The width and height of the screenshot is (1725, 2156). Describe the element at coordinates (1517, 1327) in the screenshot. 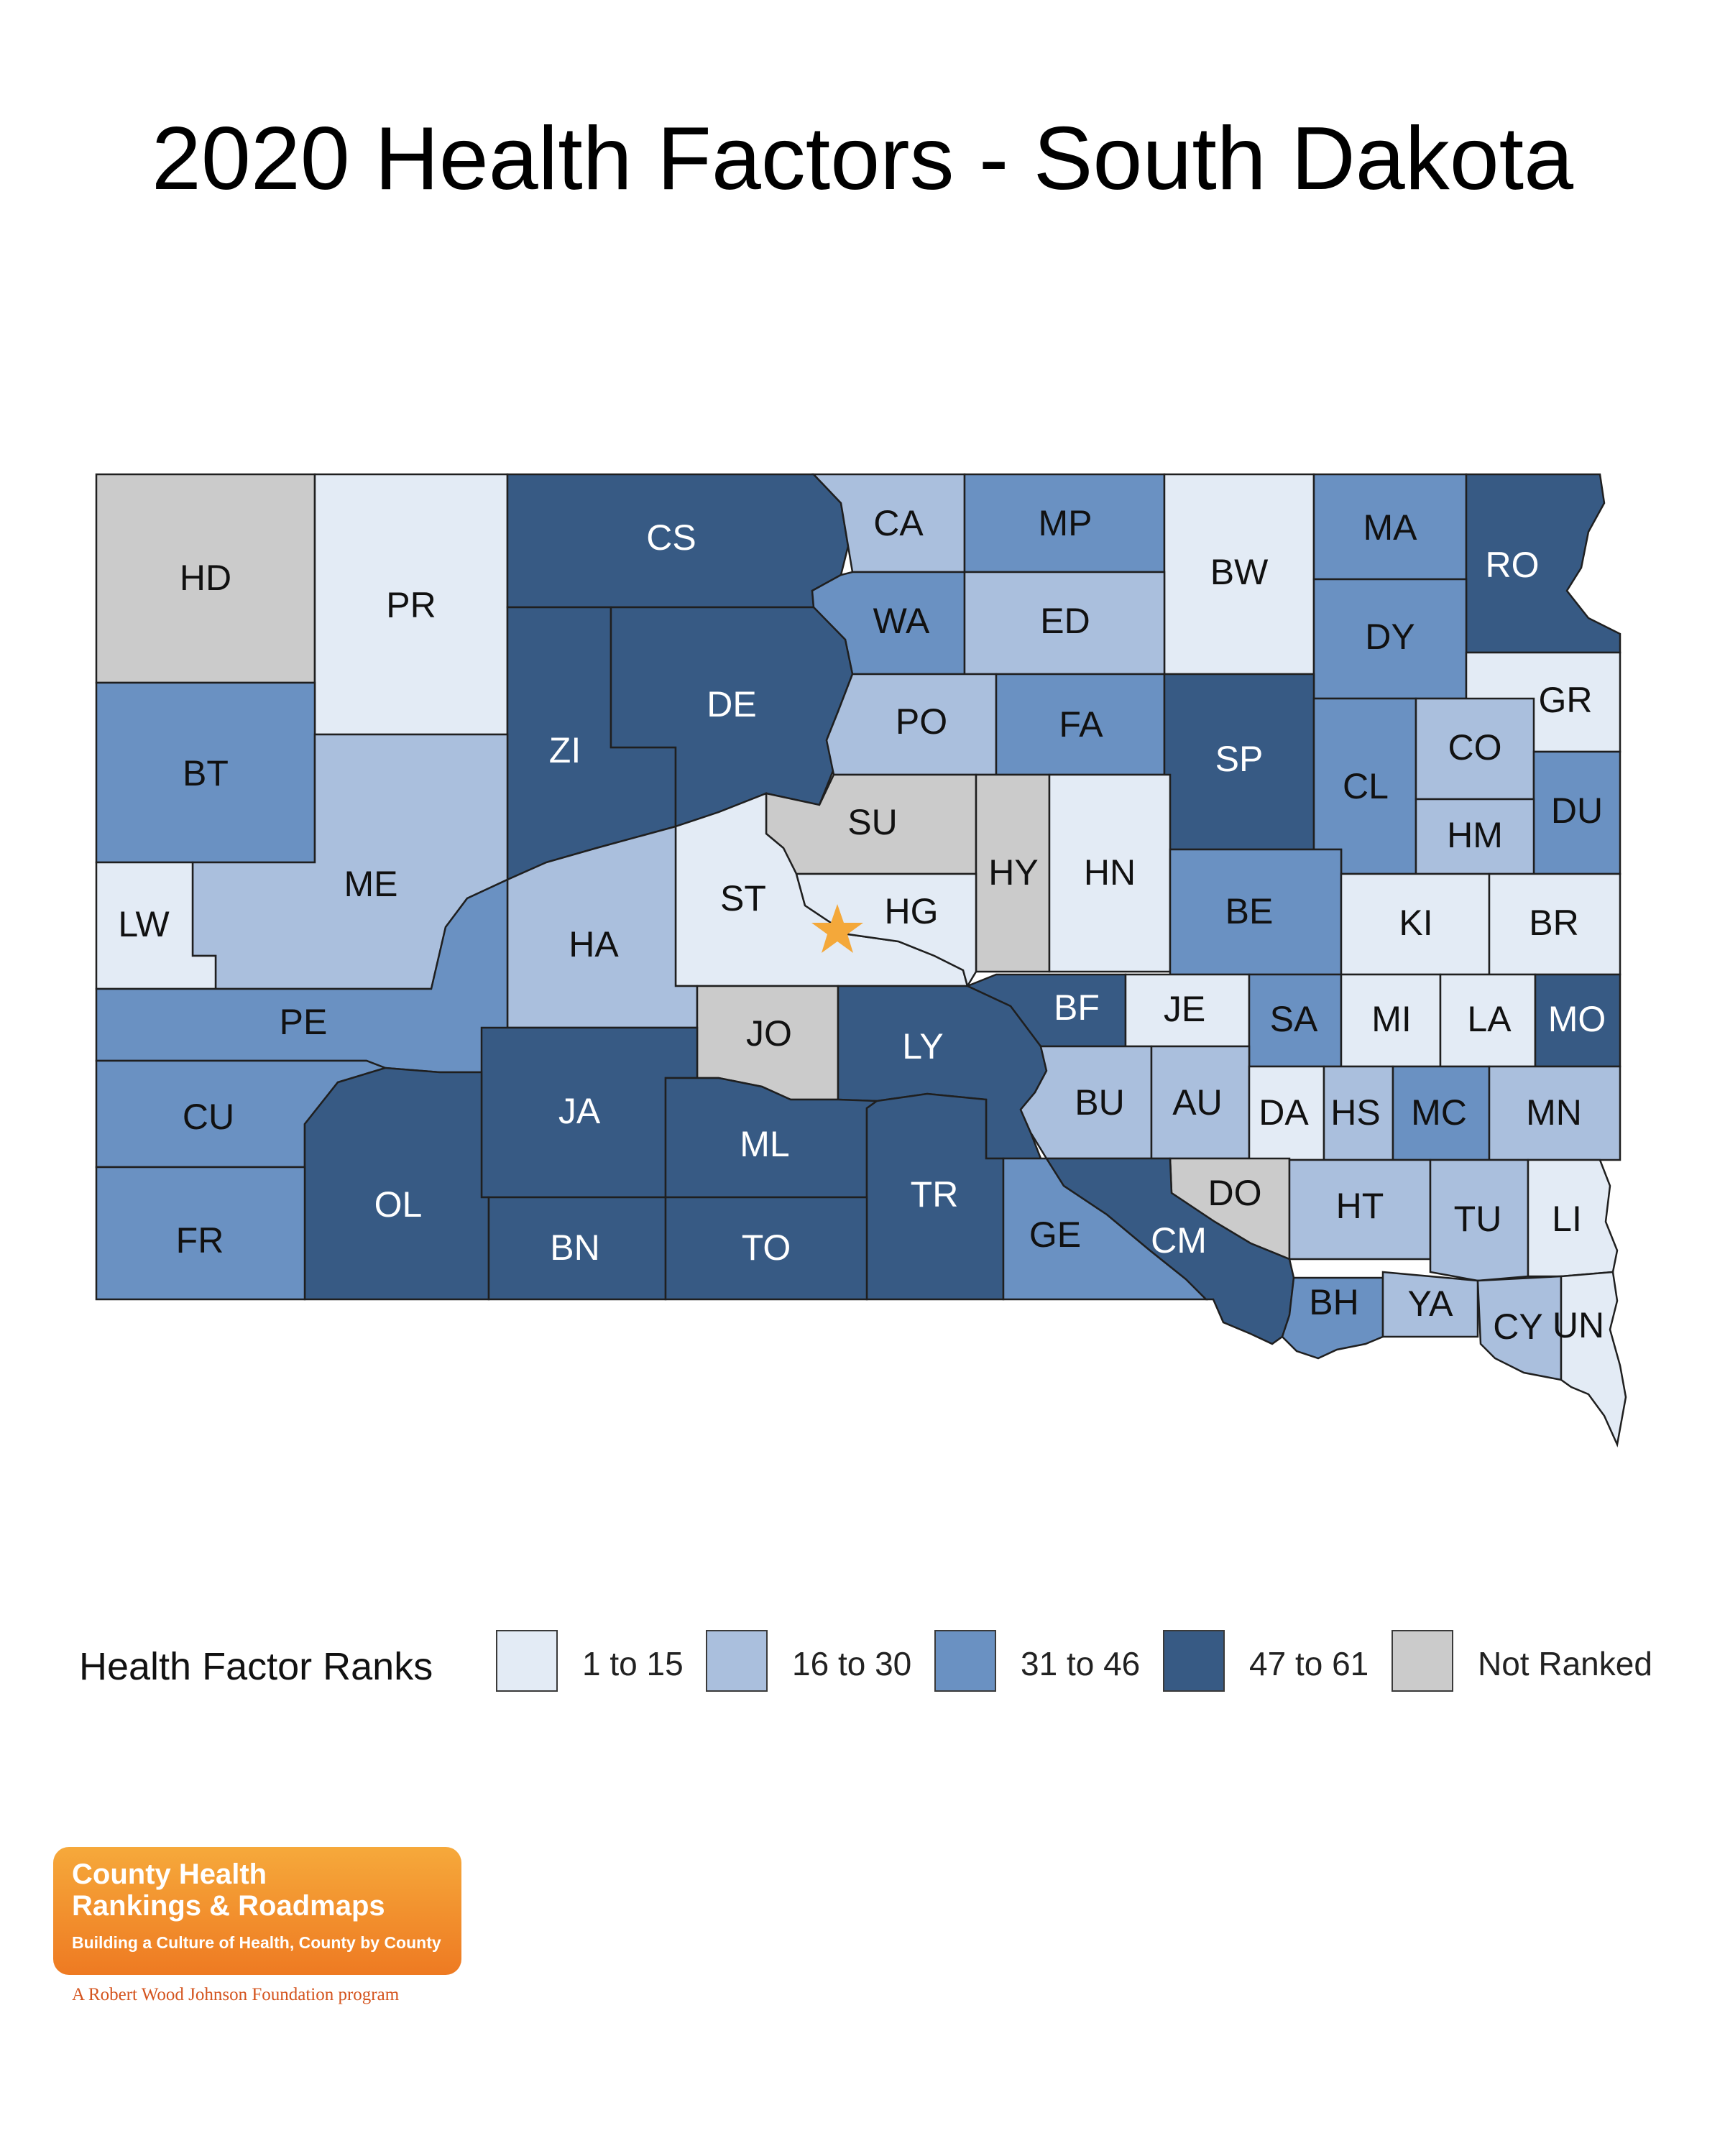

I see `county-label-cy: CY` at that location.